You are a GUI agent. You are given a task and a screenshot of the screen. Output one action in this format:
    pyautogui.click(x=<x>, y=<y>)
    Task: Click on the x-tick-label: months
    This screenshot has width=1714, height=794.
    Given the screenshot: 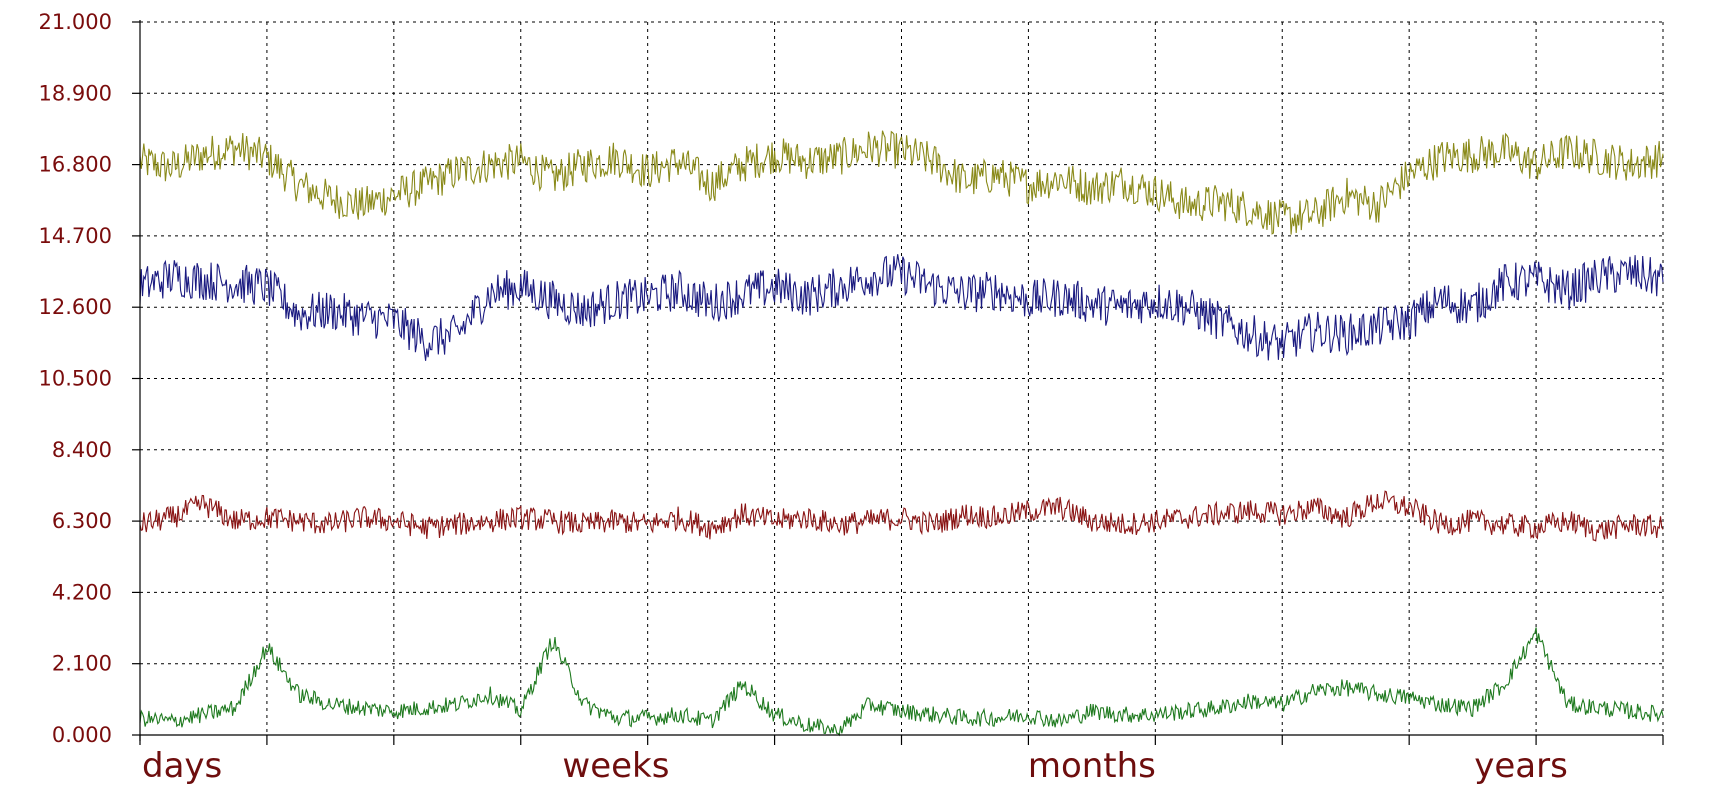 What is the action you would take?
    pyautogui.click(x=1092, y=766)
    